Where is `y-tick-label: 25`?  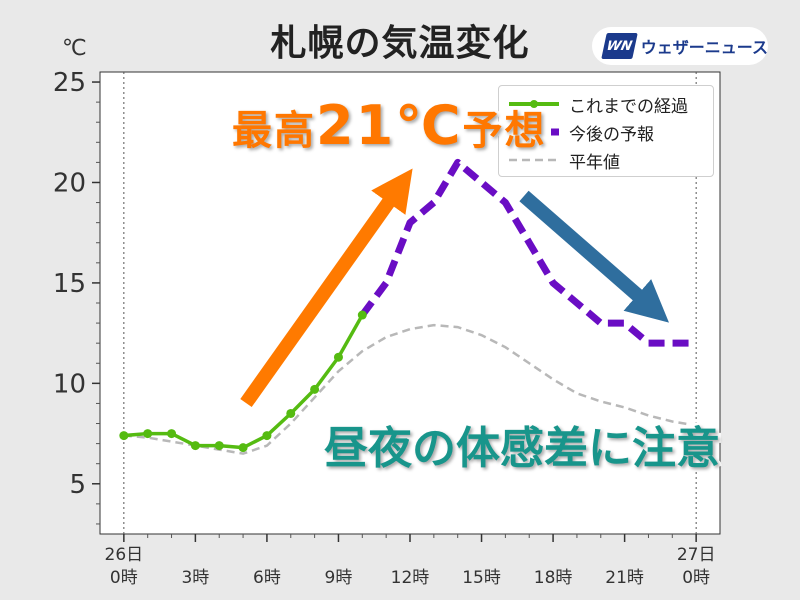 y-tick-label: 25 is located at coordinates (69, 83).